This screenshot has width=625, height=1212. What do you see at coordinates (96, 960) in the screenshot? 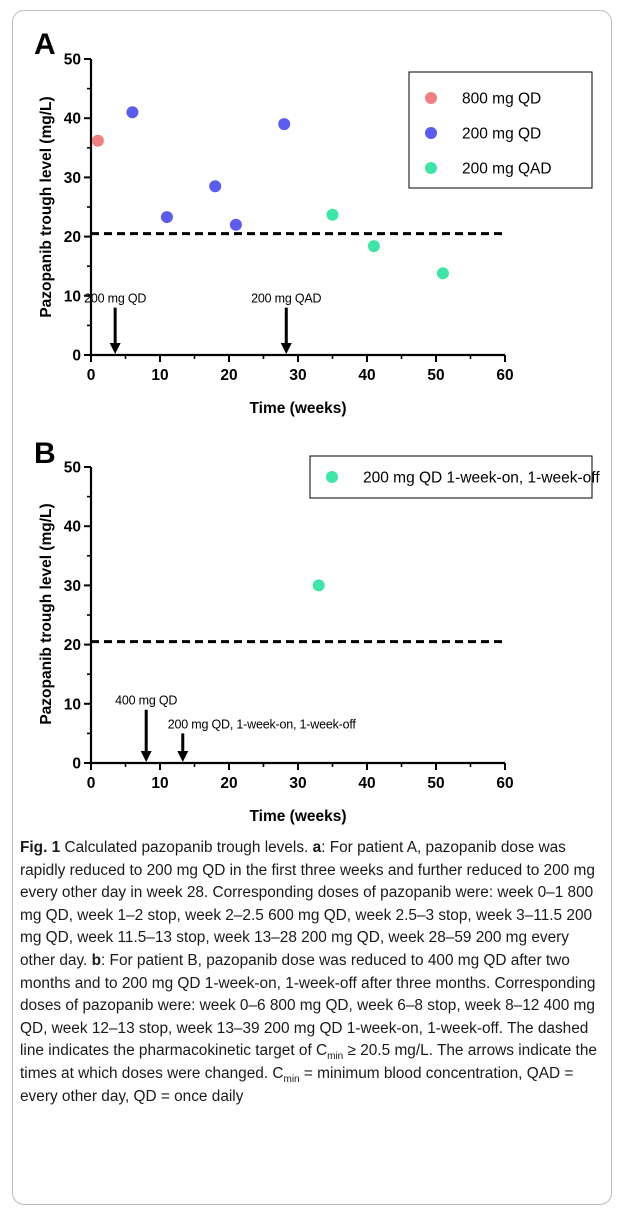
I see `caption-b-label: b` at bounding box center [96, 960].